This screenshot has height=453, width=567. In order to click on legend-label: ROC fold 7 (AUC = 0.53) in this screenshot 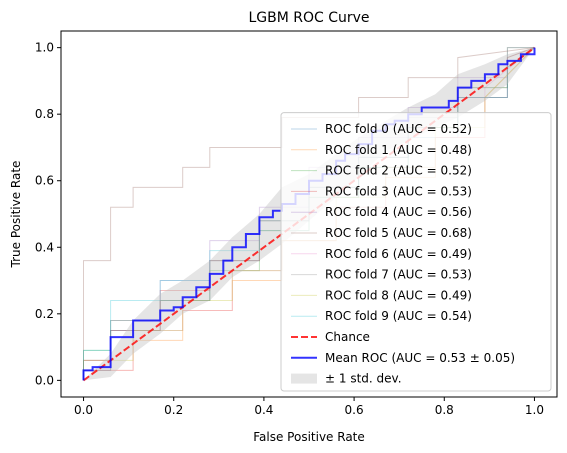, I will do `click(398, 275)`.